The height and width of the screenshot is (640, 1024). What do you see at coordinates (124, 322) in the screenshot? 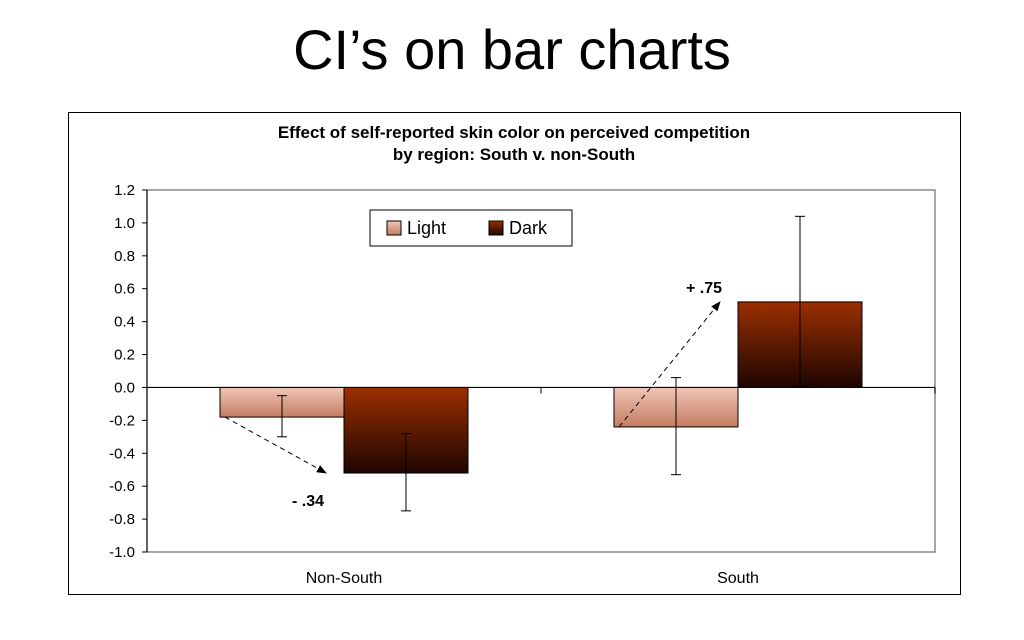
I see `y-tick-label: 0.4` at bounding box center [124, 322].